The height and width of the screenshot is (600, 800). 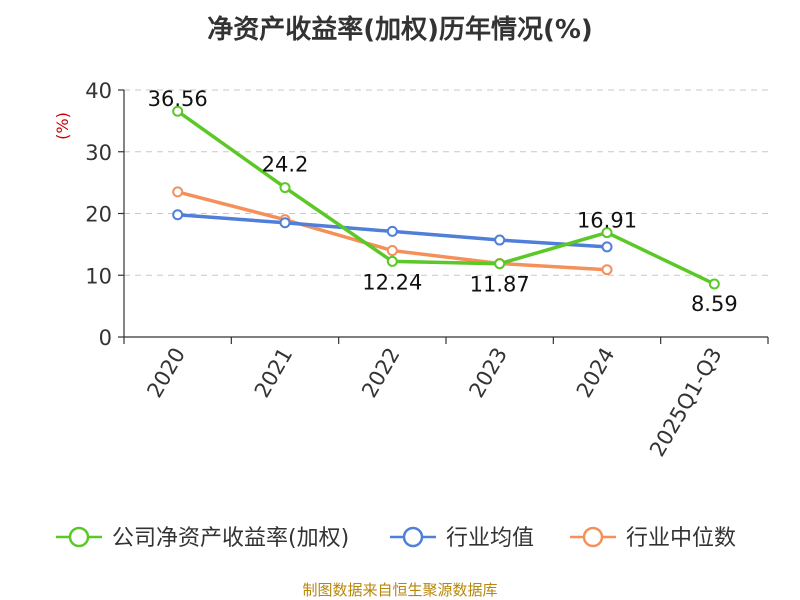 I want to click on legend-label: 行业中位数, so click(x=681, y=538).